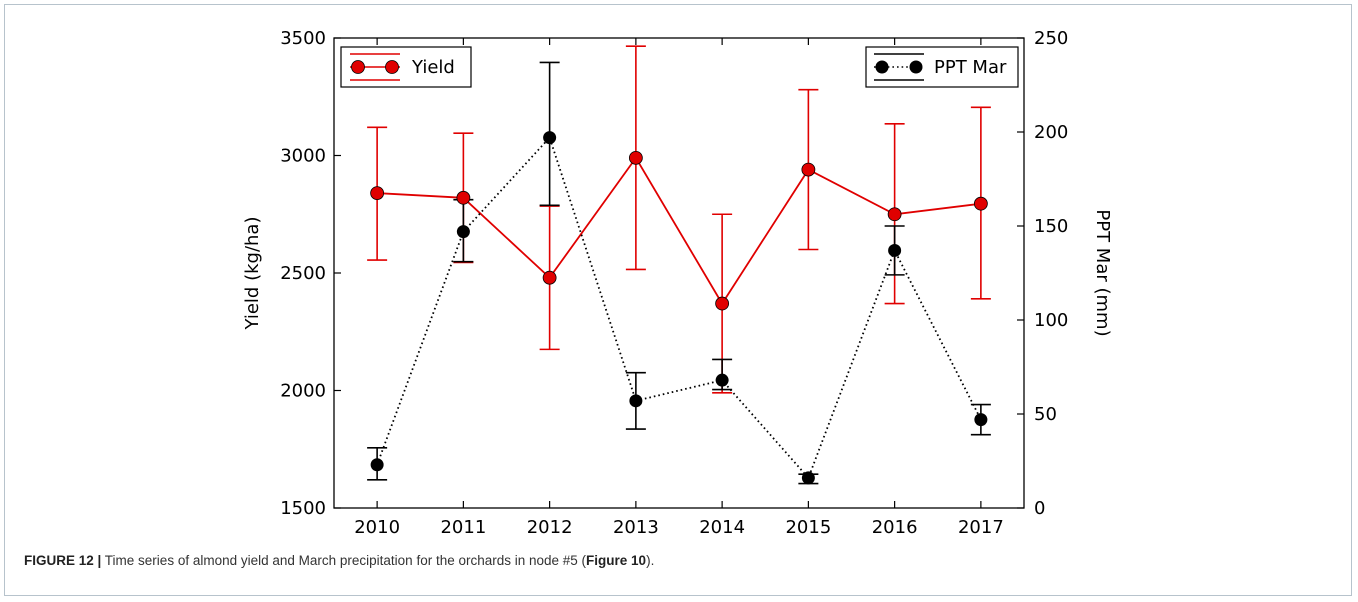 The height and width of the screenshot is (602, 1358). I want to click on caption-text-end: )., so click(650, 560).